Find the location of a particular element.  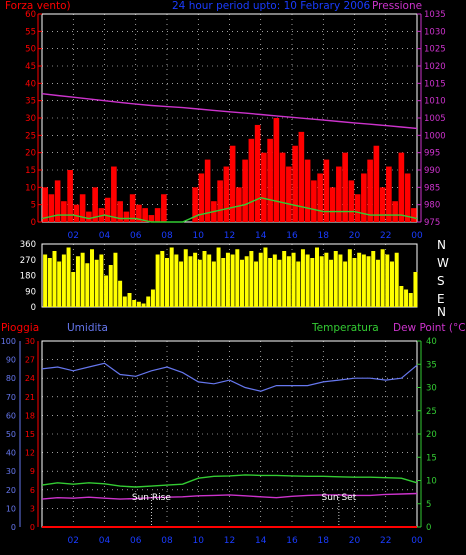

humidity-y-tick-60: 60 is located at coordinates (11, 415).